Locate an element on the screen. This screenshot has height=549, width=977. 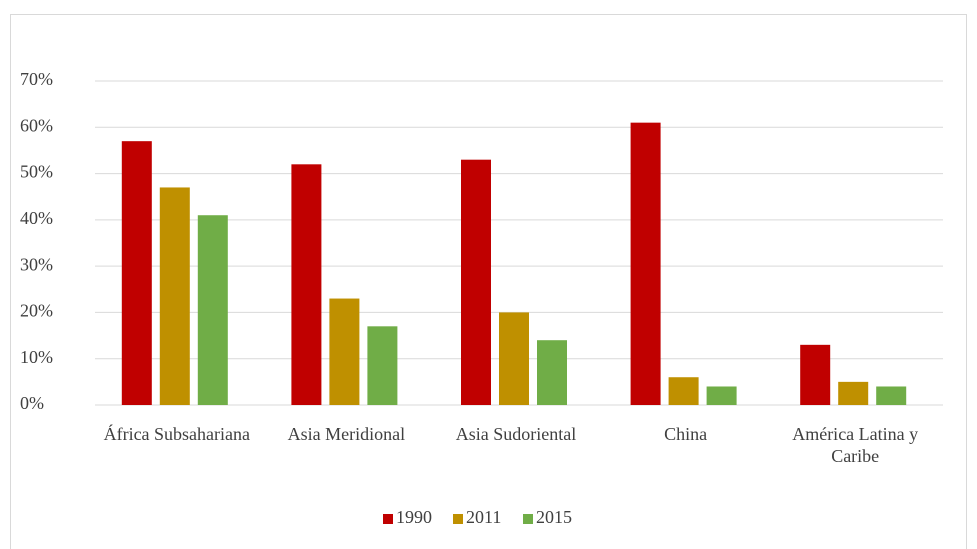
x-tick-label: Asia Meridional is located at coordinates (346, 434).